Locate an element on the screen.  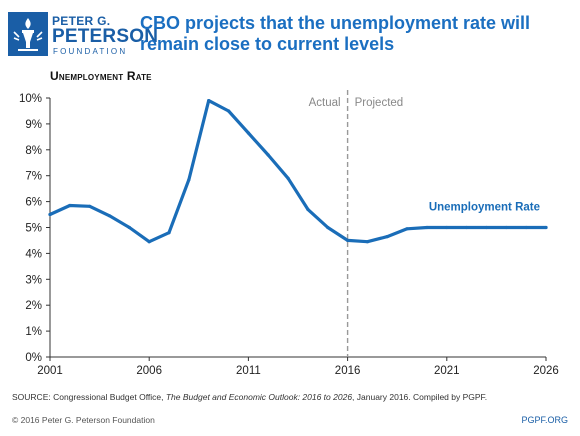
x-tick-label: 2001 is located at coordinates (50, 371).